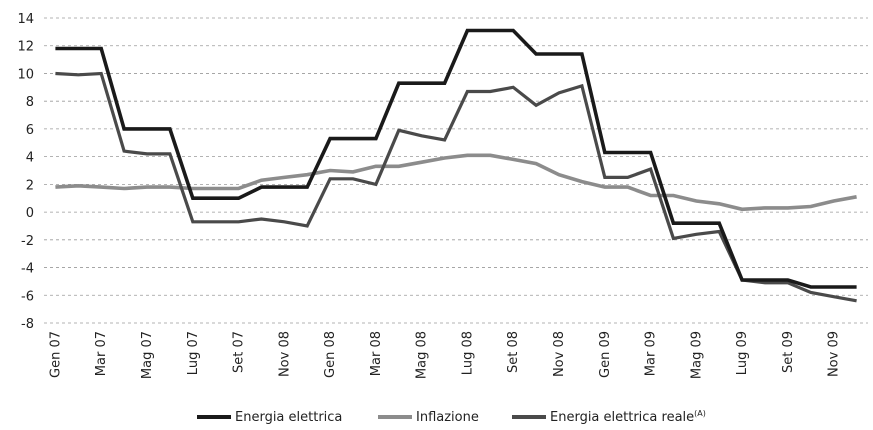 The width and height of the screenshot is (873, 430). I want to click on y-tick-label: 8, so click(30, 102).